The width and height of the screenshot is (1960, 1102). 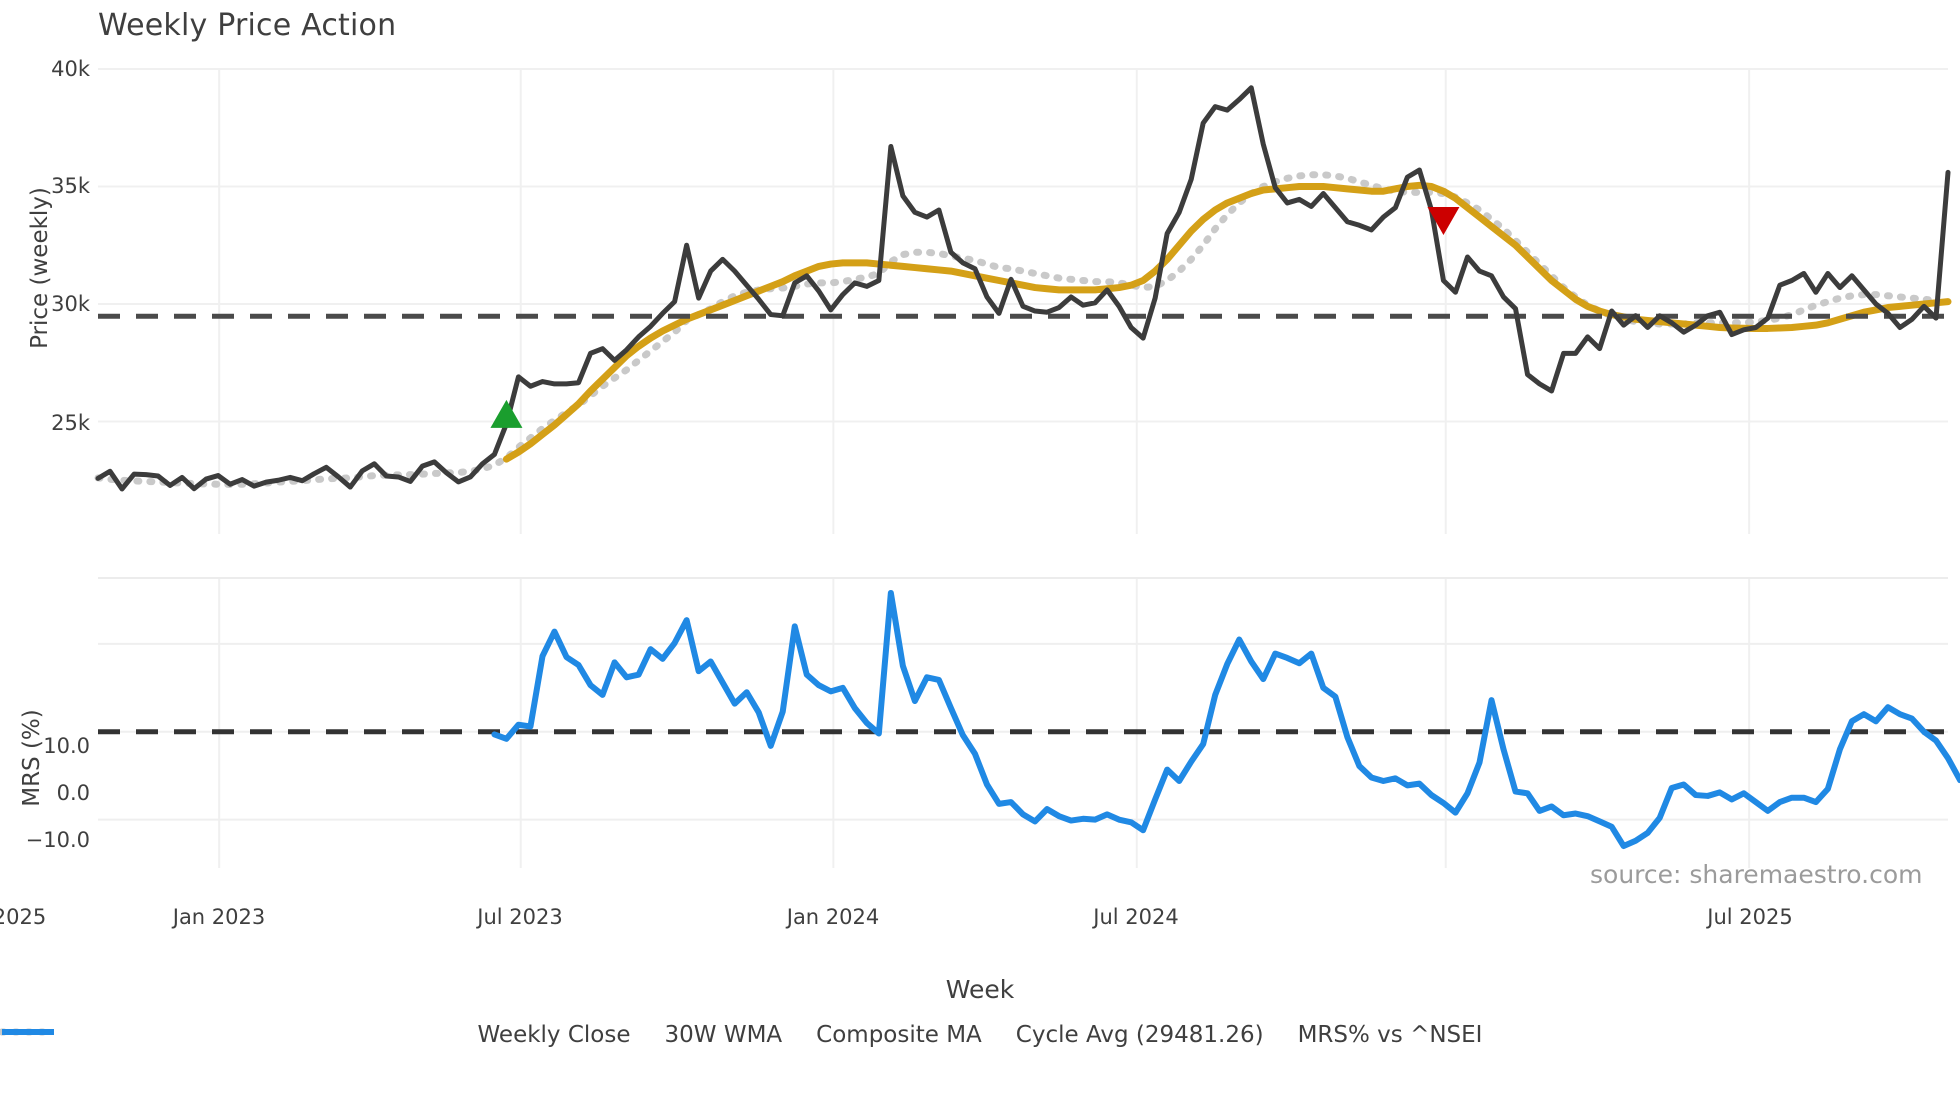 What do you see at coordinates (1756, 874) in the screenshot?
I see `source-watermark: source: sharemaestro.com` at bounding box center [1756, 874].